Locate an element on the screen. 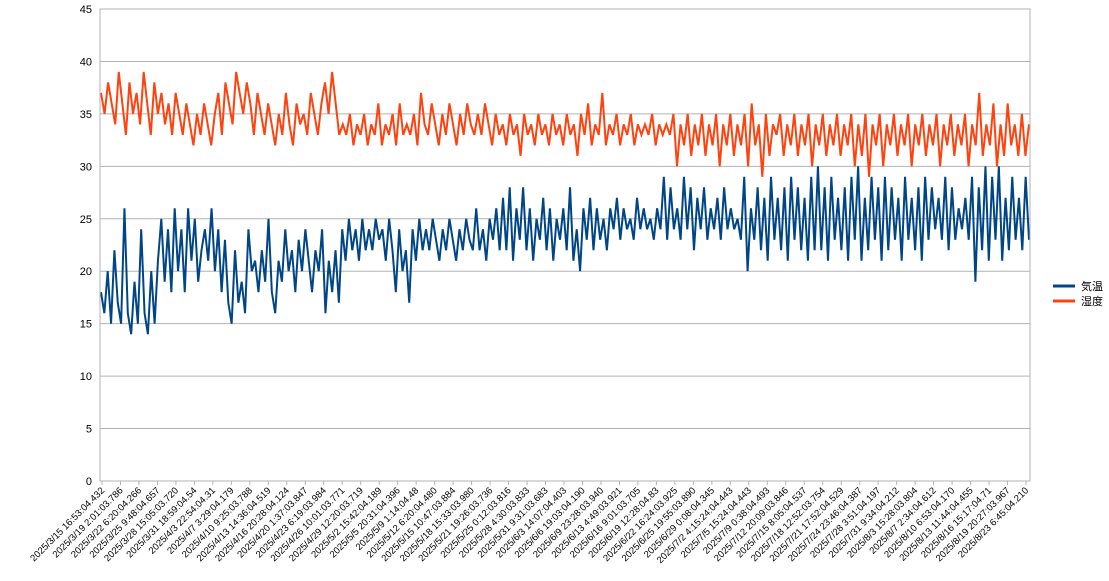 The image size is (1109, 581). y-tick-label: 25 is located at coordinates (86, 220).